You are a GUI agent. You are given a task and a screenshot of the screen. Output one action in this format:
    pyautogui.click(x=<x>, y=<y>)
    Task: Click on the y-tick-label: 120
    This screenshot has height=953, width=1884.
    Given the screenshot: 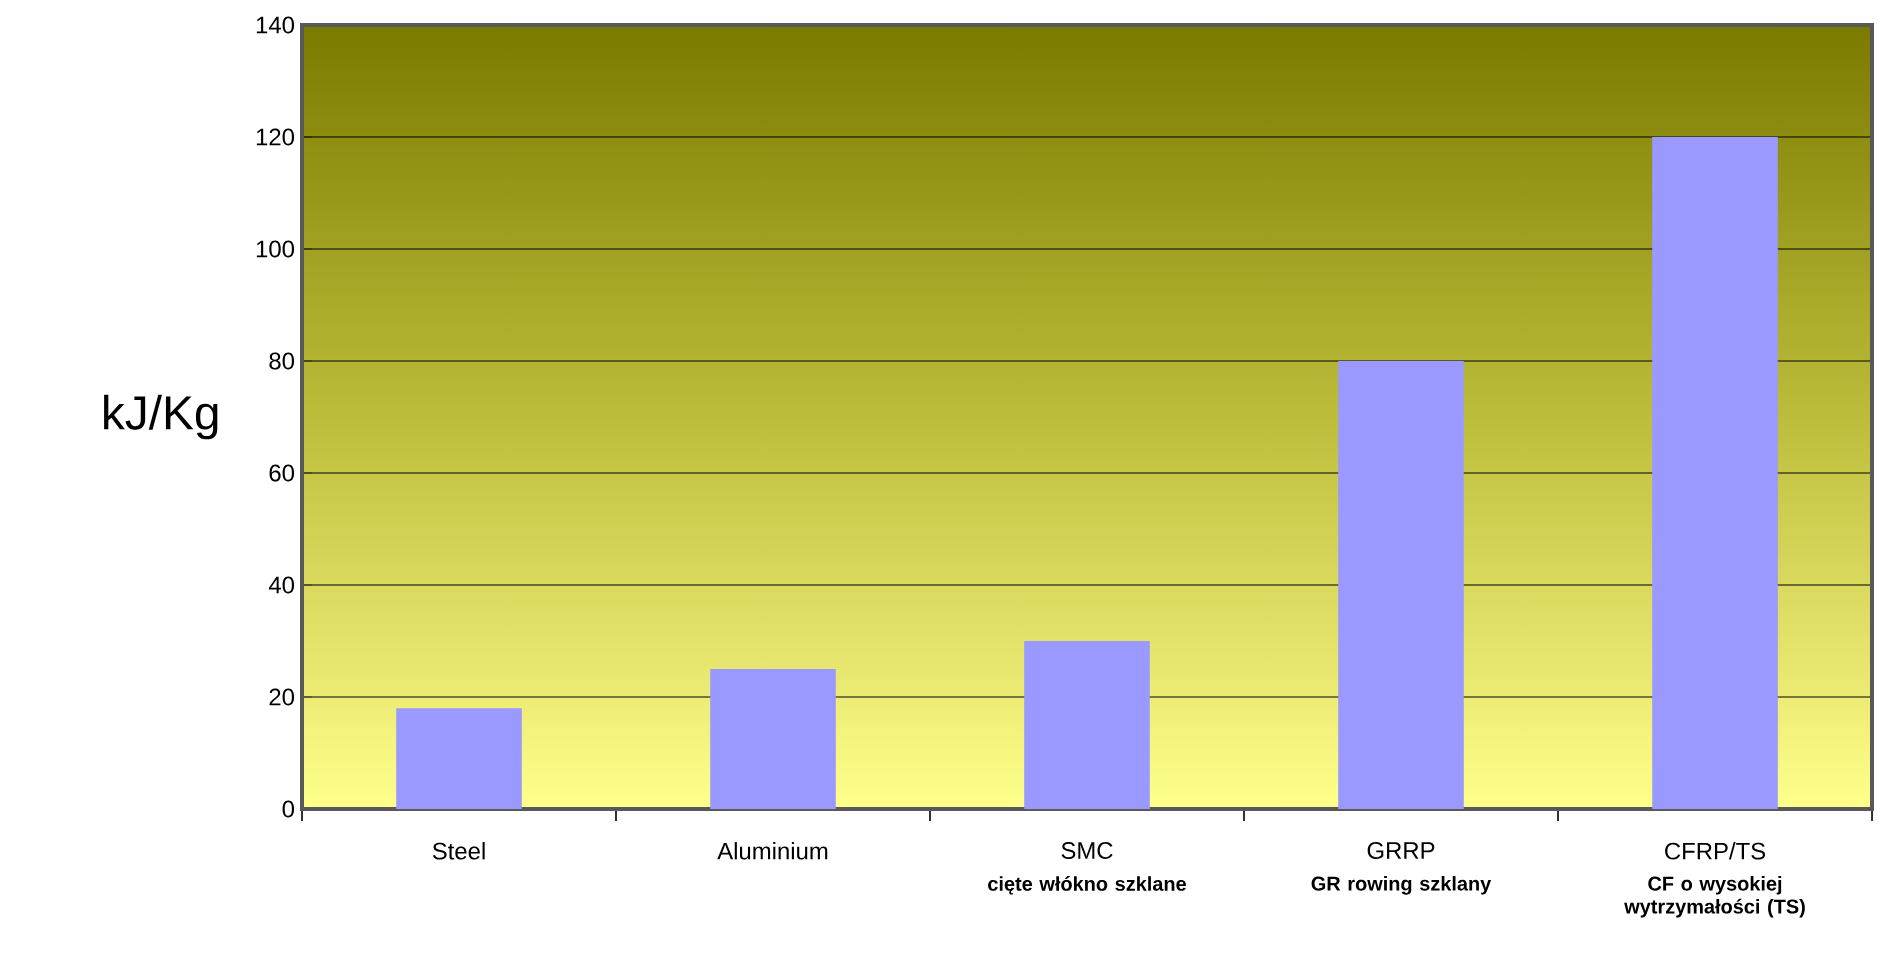 What is the action you would take?
    pyautogui.click(x=275, y=137)
    